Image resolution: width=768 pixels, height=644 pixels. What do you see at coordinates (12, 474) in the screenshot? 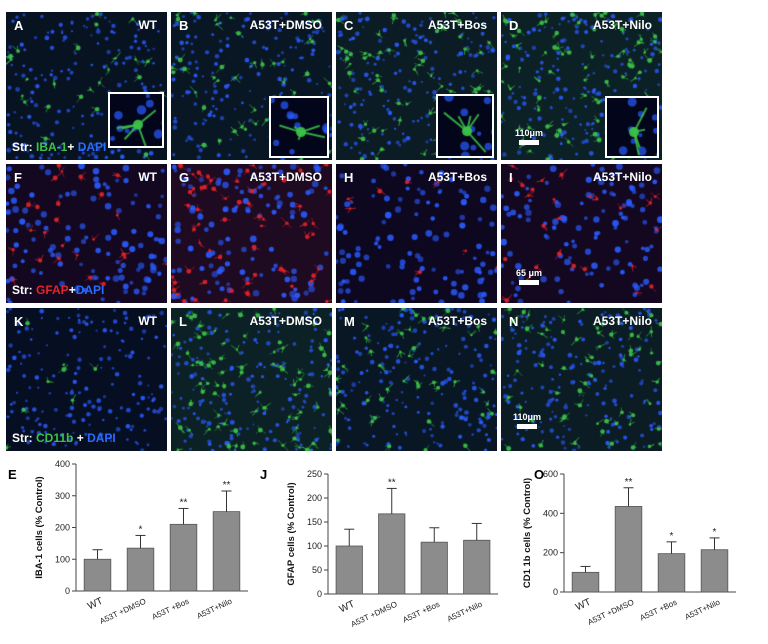
I see `chart-letter: E` at bounding box center [12, 474].